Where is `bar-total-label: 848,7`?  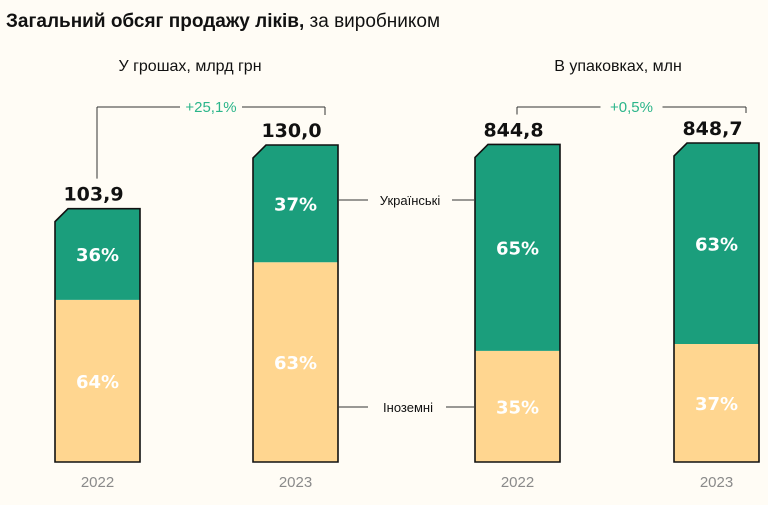
bar-total-label: 848,7 is located at coordinates (712, 129).